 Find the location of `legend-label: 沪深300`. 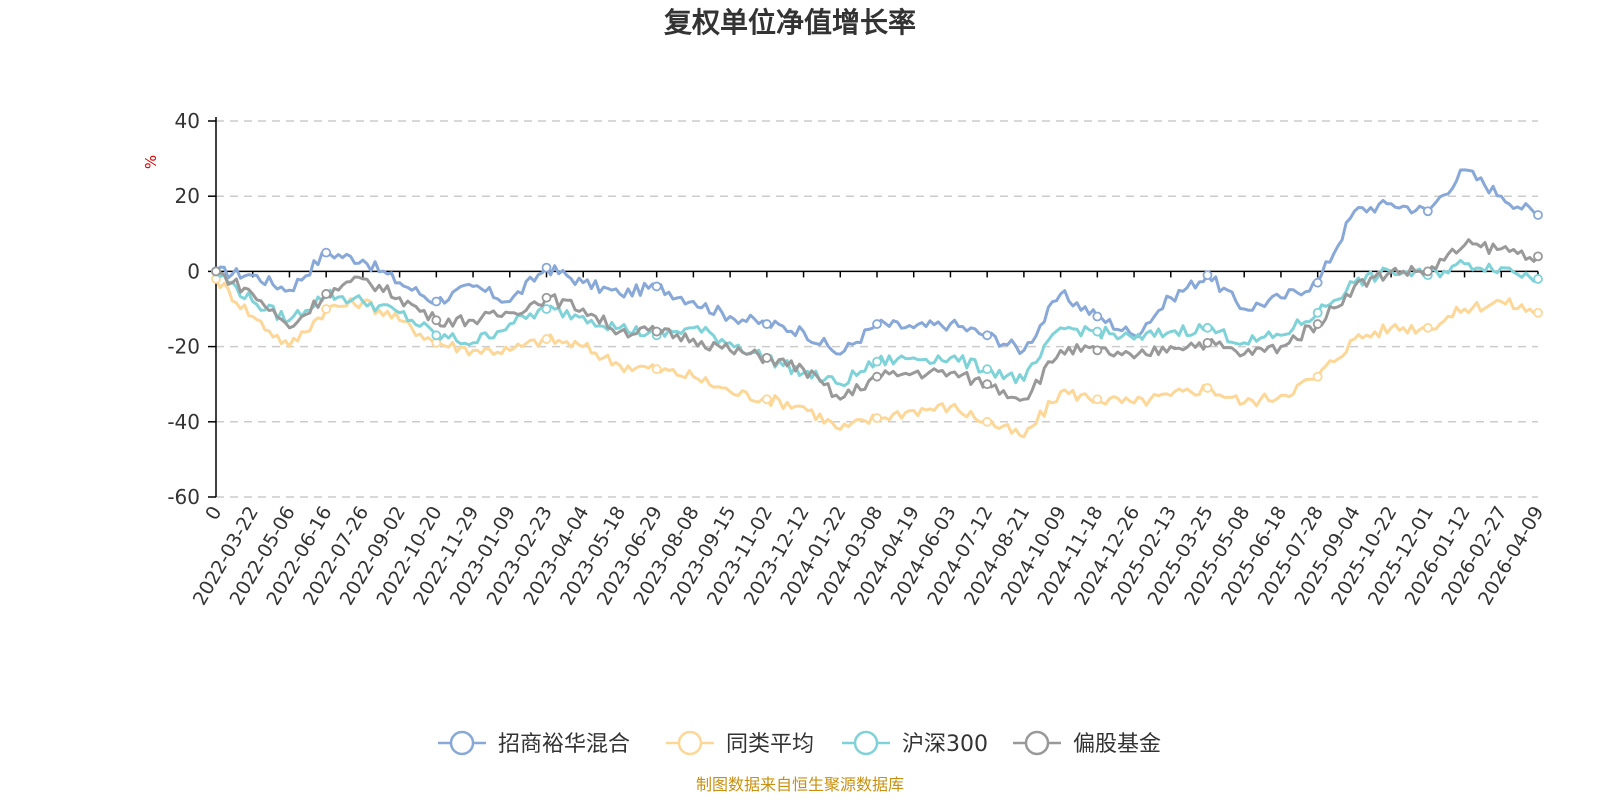

legend-label: 沪深300 is located at coordinates (945, 744).